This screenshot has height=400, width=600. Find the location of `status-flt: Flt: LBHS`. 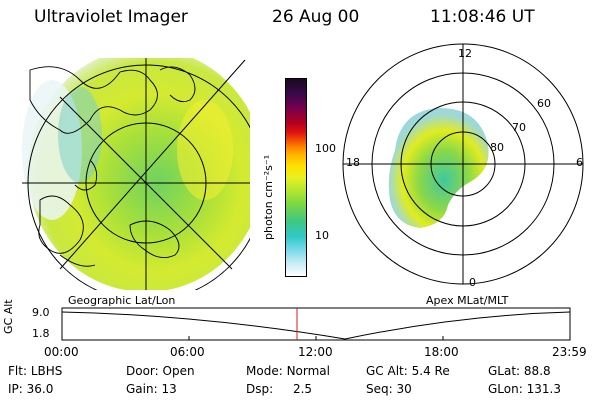

status-flt: Flt: LBHS is located at coordinates (35, 371).